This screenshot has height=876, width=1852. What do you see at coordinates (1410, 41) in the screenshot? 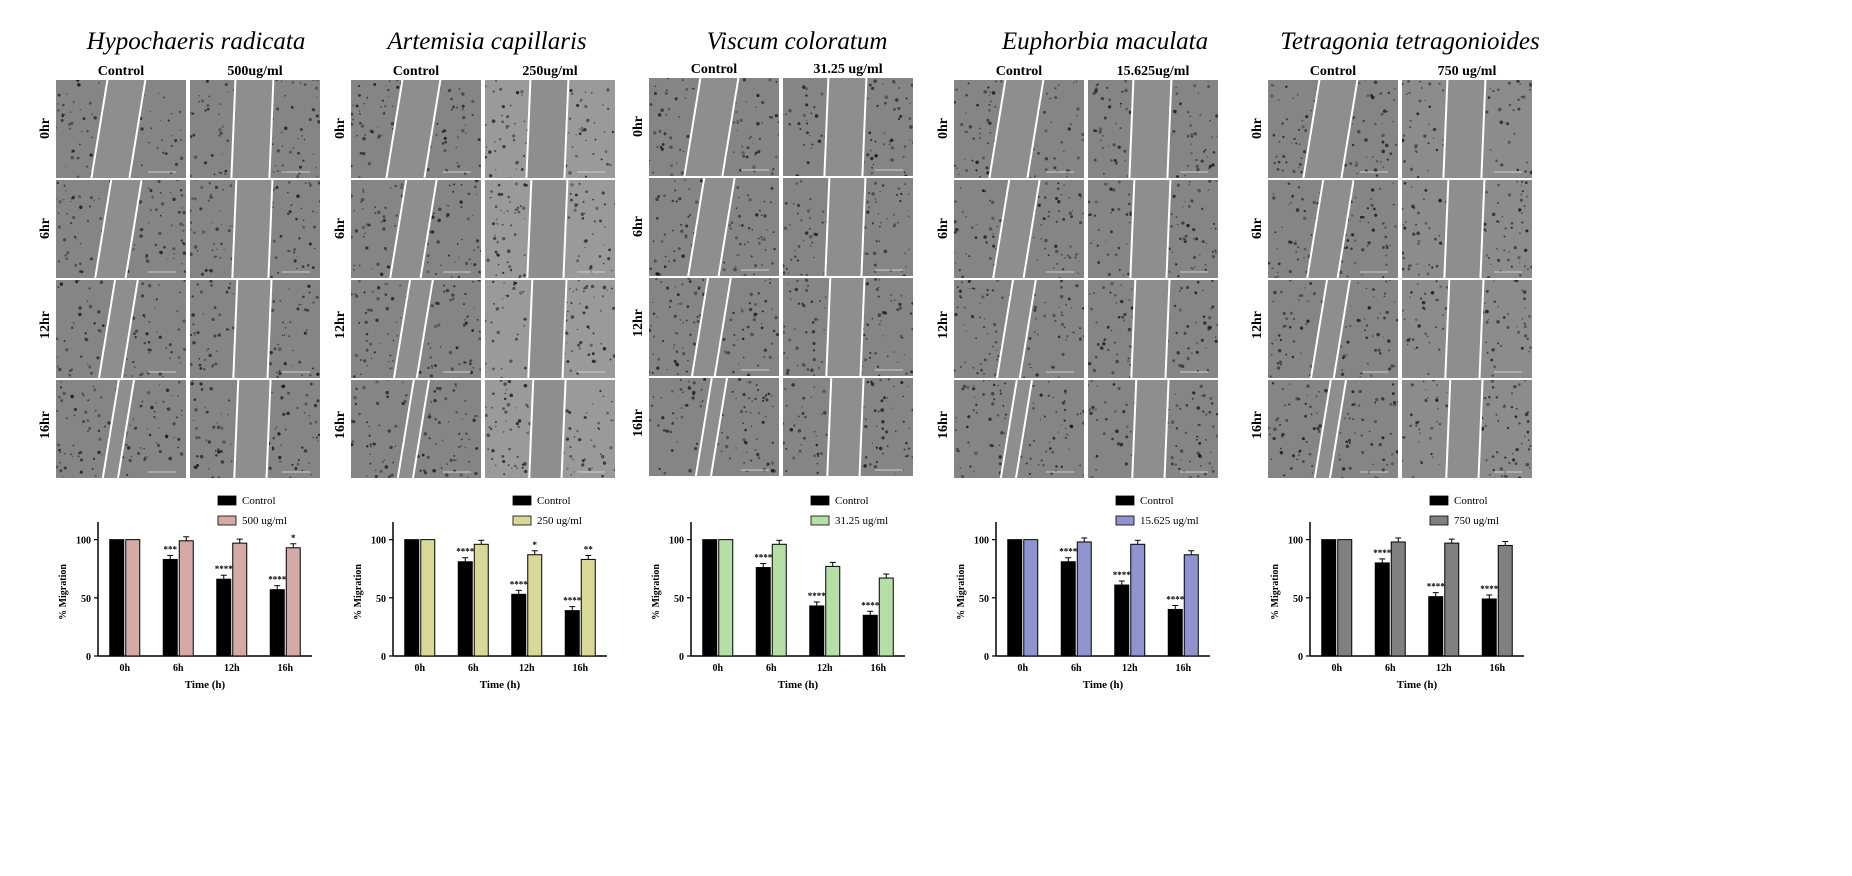
I see `species-title: Tetragonia tetragonioides` at bounding box center [1410, 41].